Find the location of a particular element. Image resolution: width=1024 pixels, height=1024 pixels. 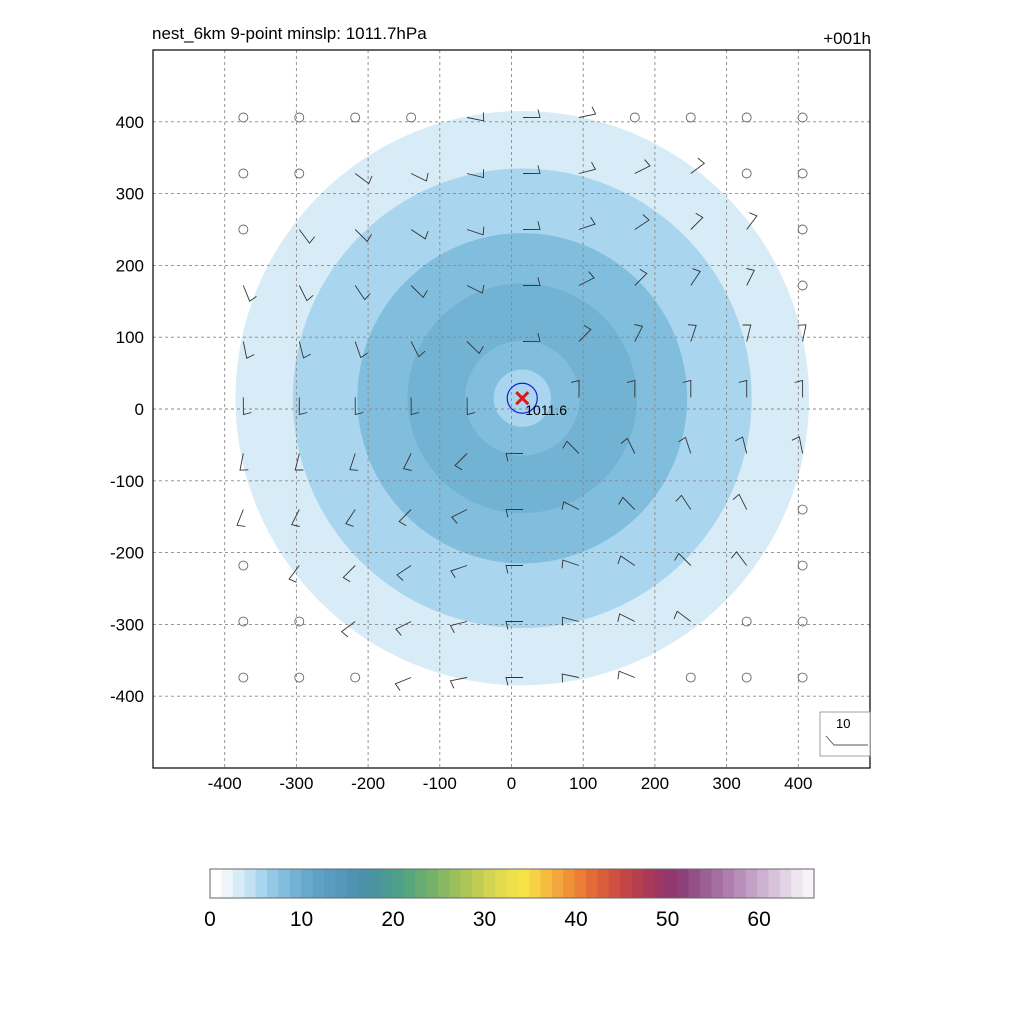

y-tick-label: -200 is located at coordinates (127, 553).